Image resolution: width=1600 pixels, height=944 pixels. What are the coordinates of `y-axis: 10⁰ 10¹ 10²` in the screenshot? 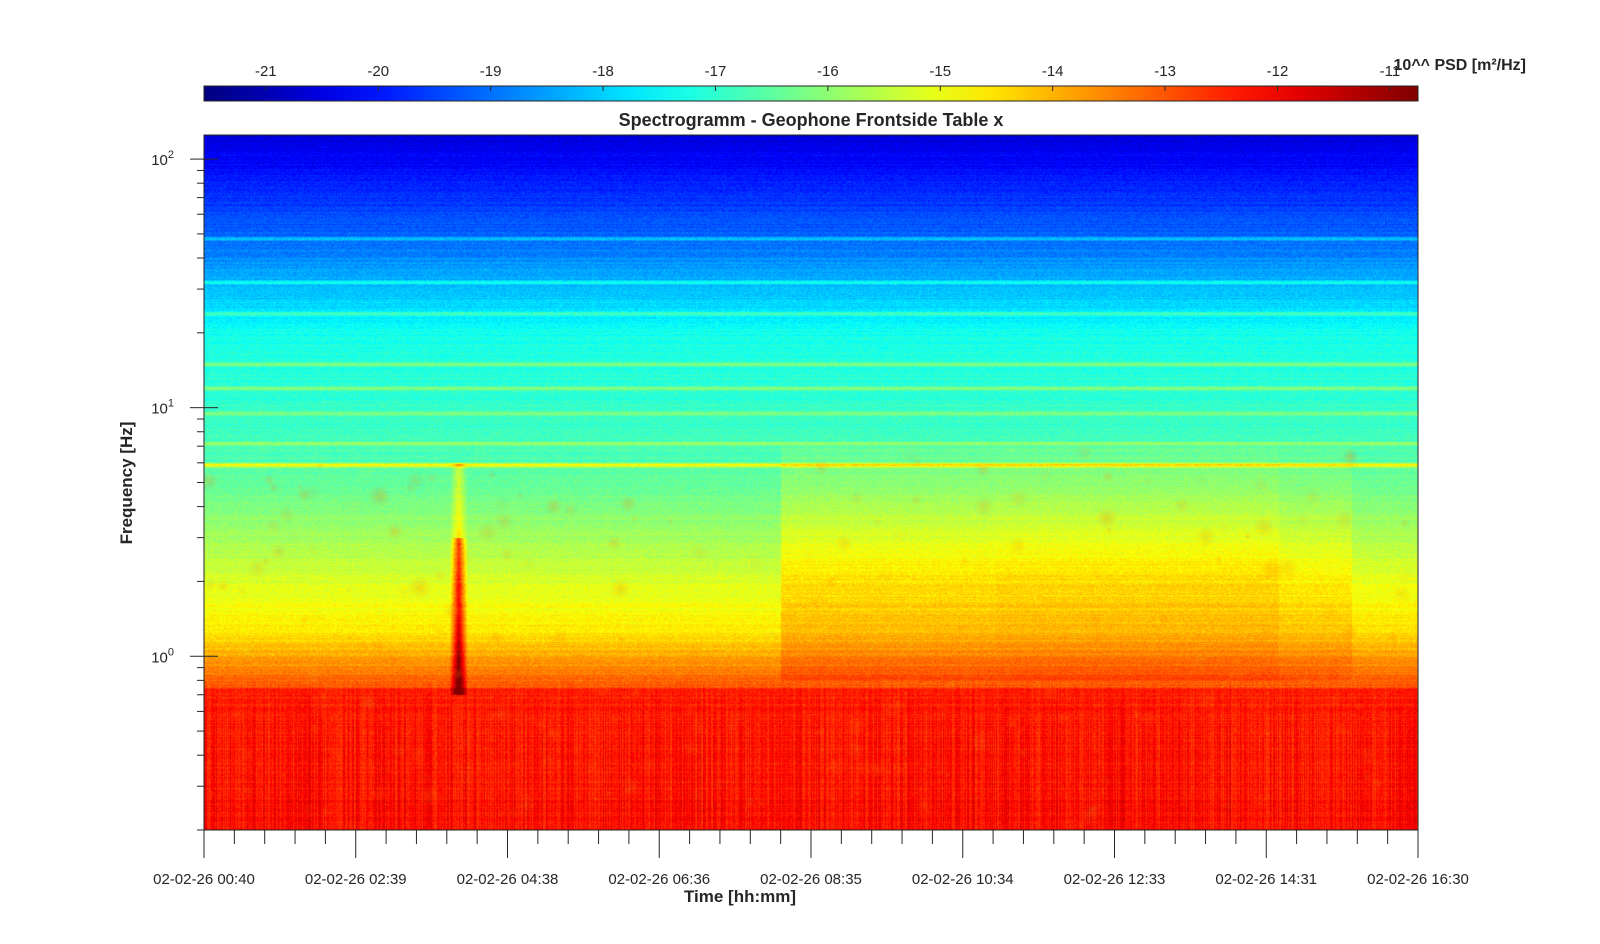 It's located at (184, 483).